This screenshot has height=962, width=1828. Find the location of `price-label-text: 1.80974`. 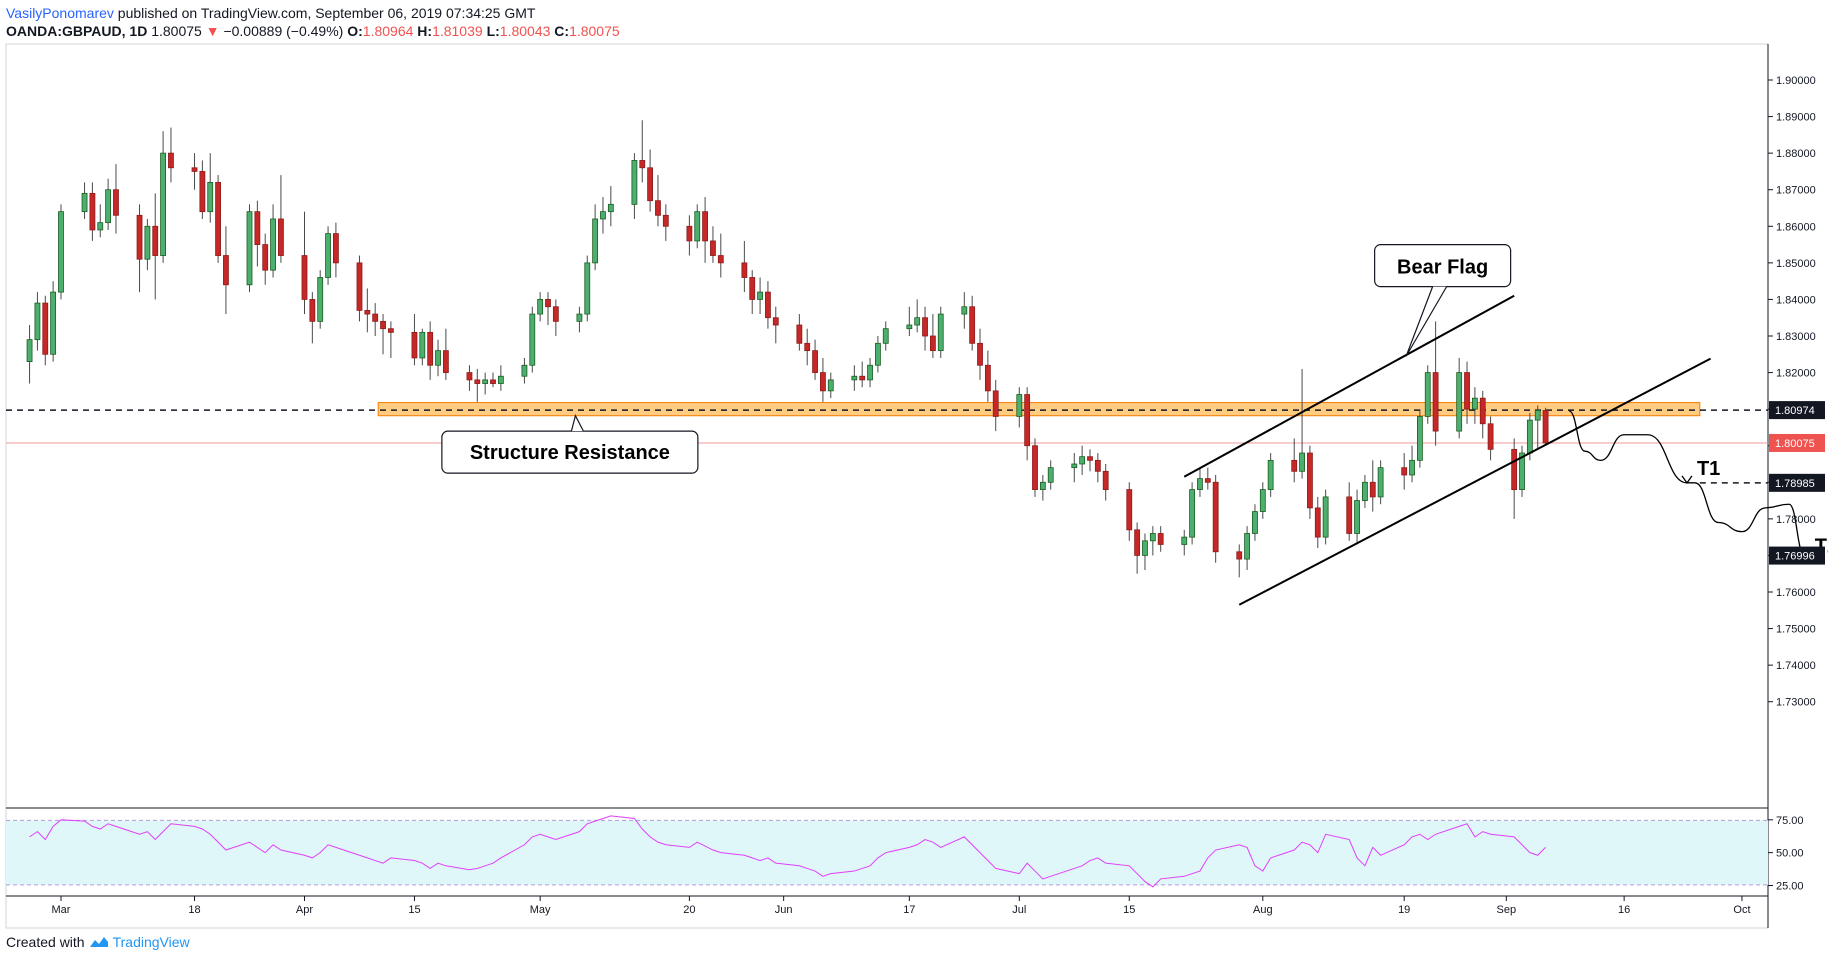

price-label-text: 1.80974 is located at coordinates (1795, 411).